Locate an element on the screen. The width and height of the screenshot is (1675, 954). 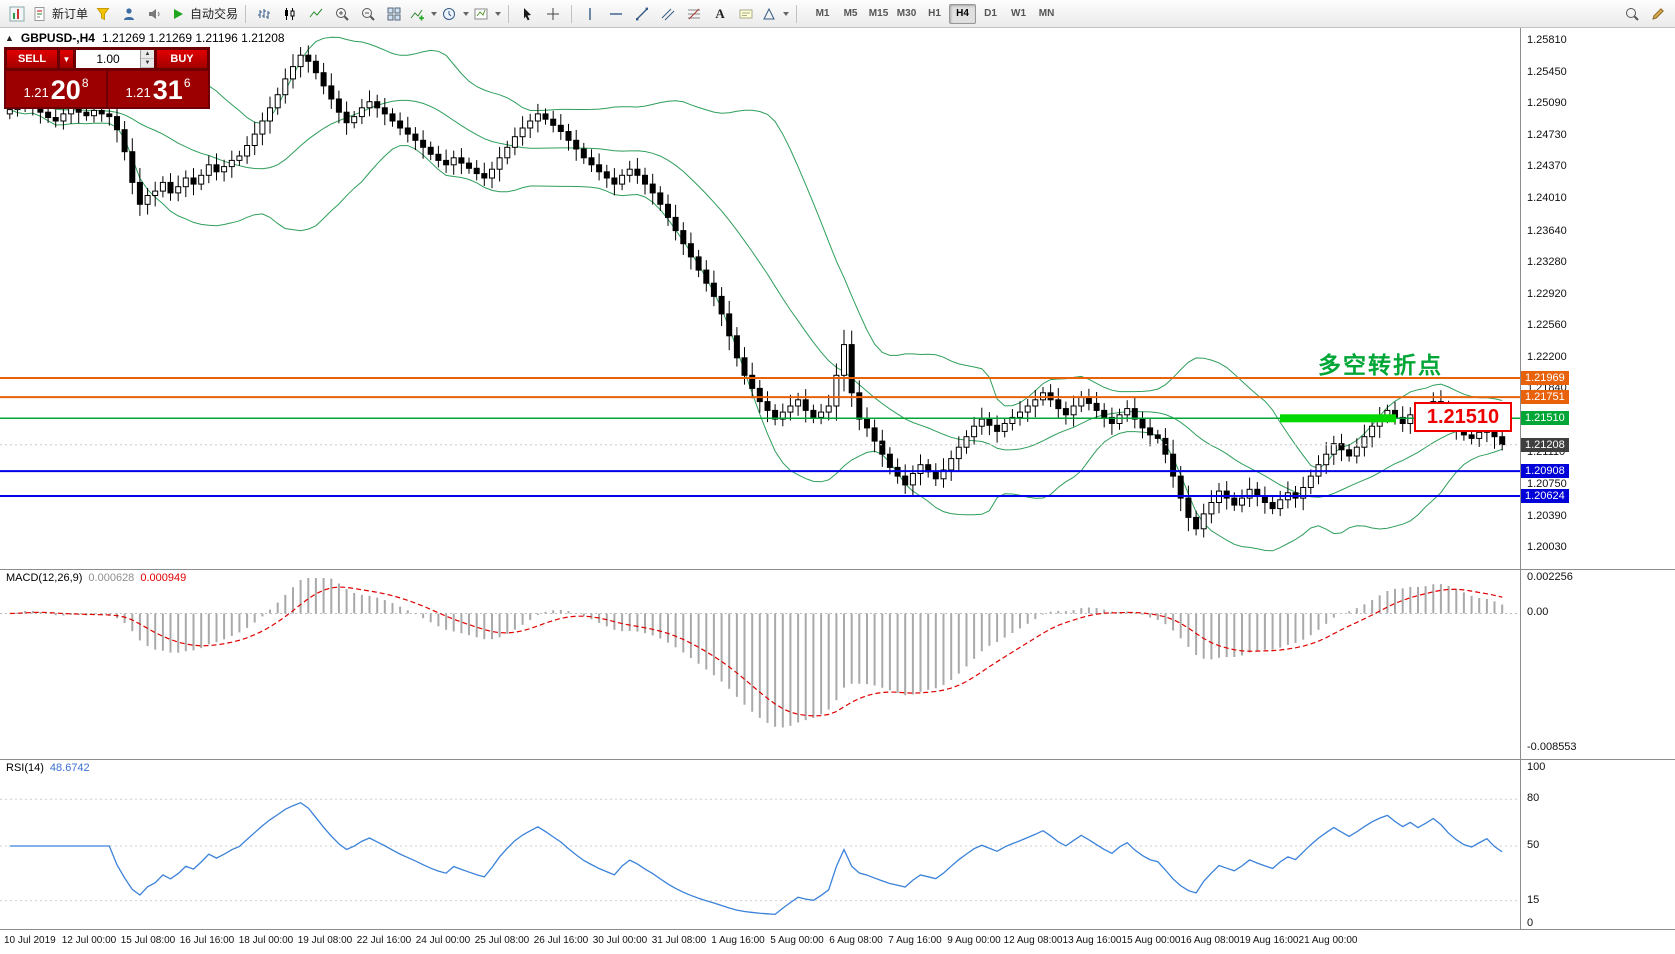
autotrading-button: 自动交易 is located at coordinates (204, 14).